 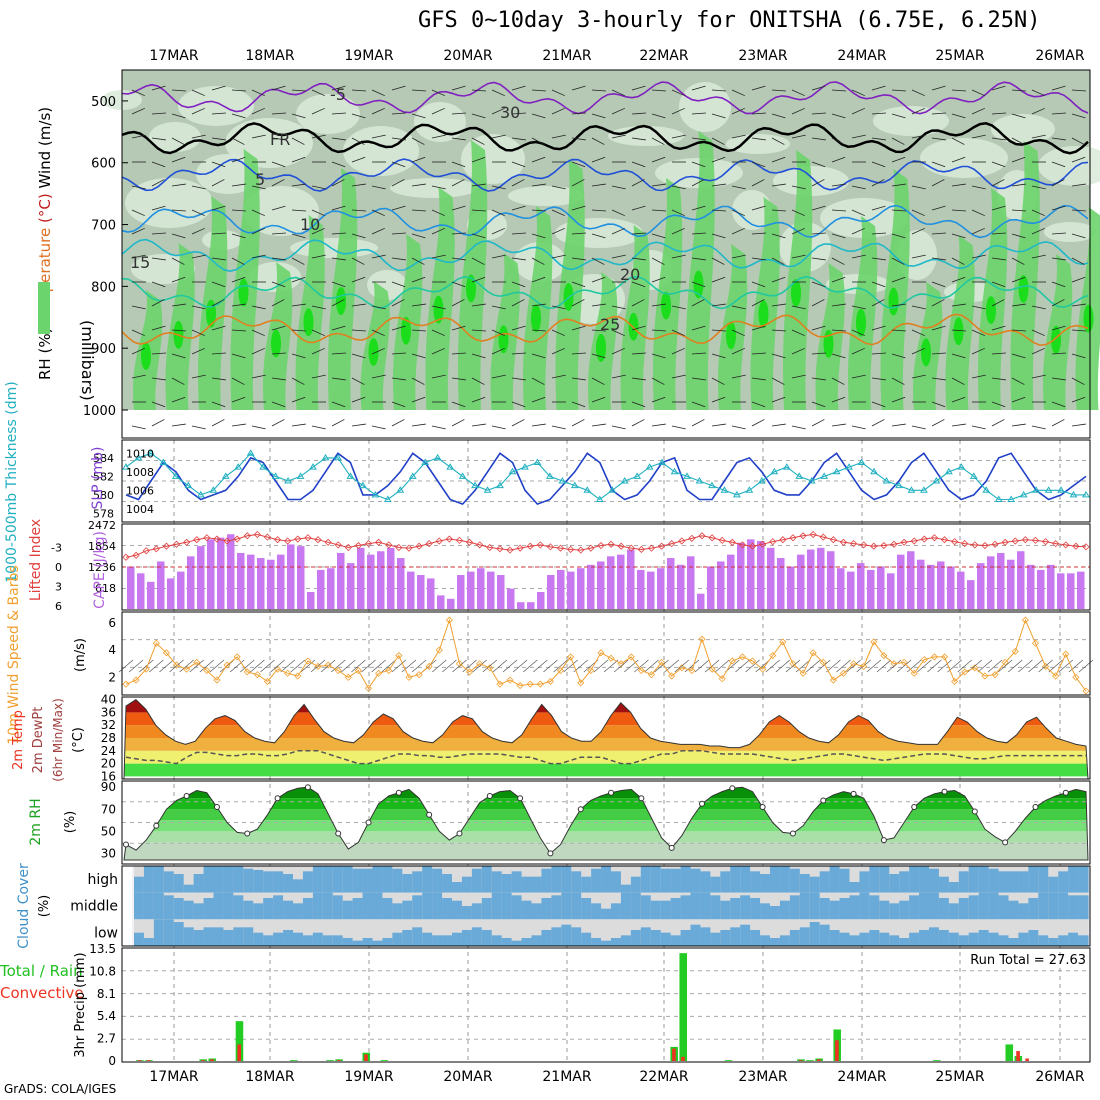 What do you see at coordinates (103, 349) in the screenshot?
I see `y-tick-label: 900` at bounding box center [103, 349].